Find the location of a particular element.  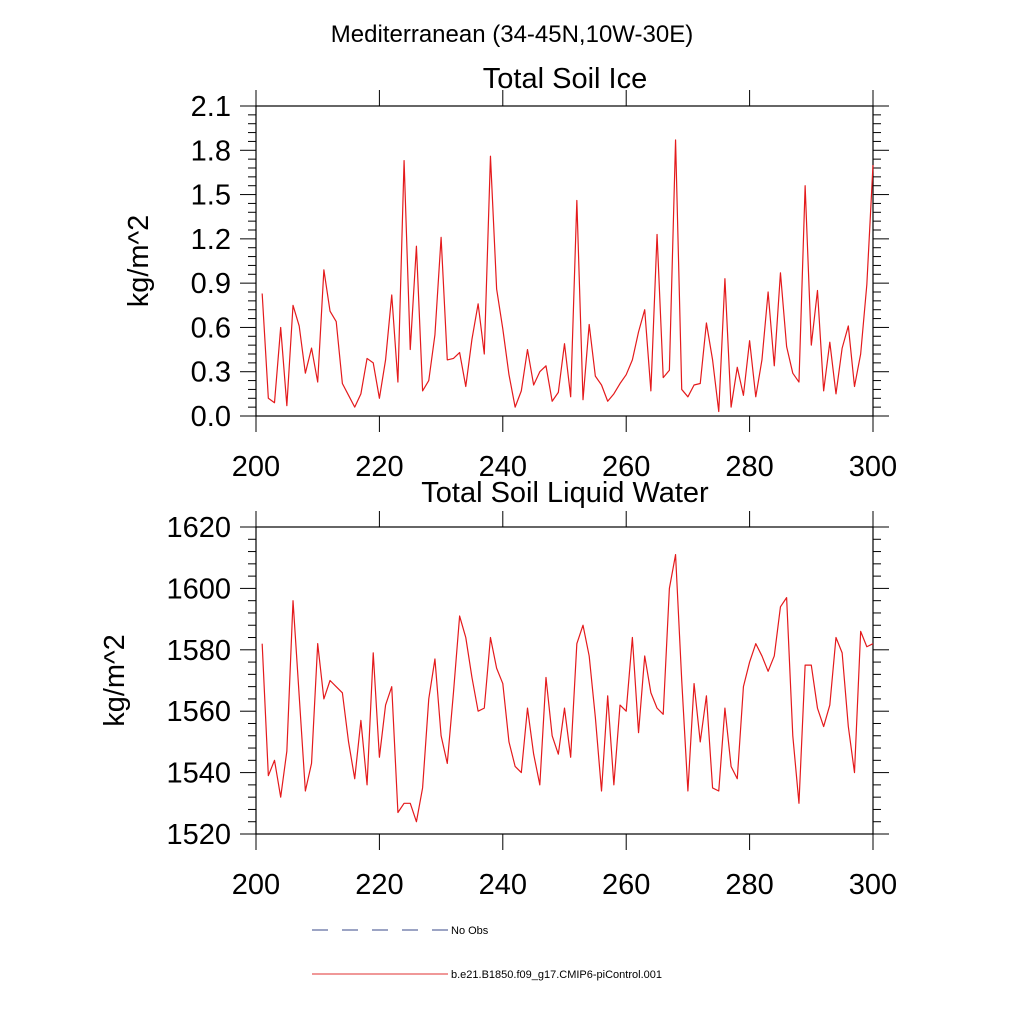

legend-label-1: No Obs is located at coordinates (470, 931).